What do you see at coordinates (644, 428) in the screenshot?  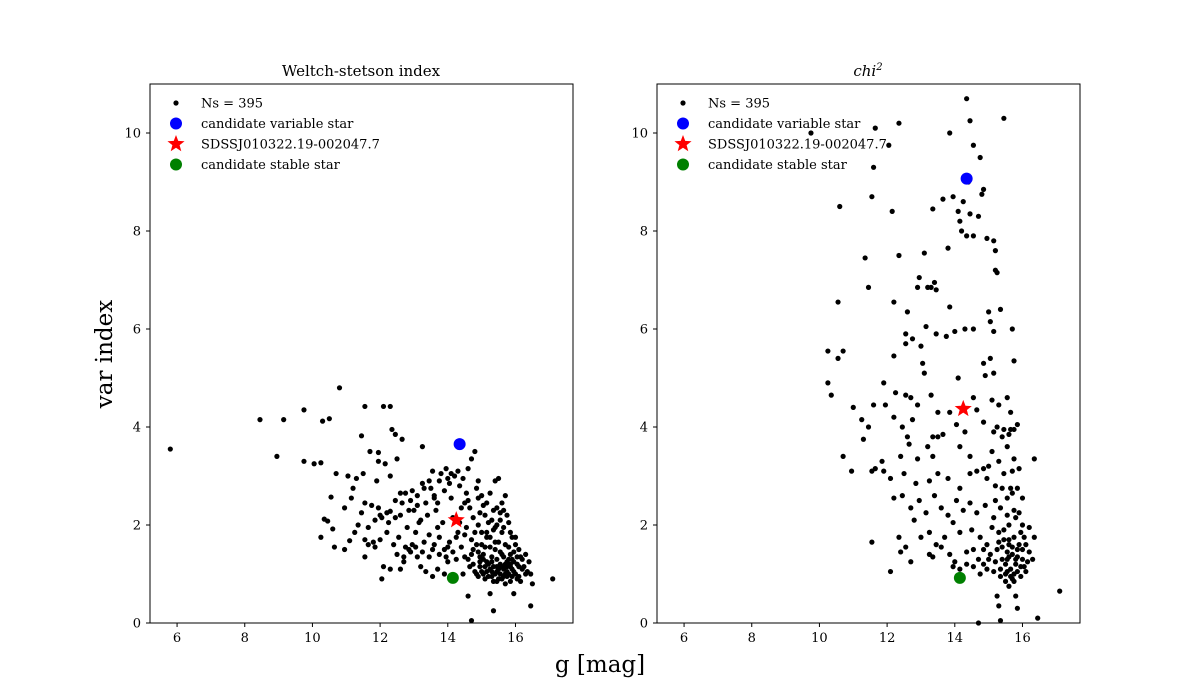 I see `y-tick-label: 4` at bounding box center [644, 428].